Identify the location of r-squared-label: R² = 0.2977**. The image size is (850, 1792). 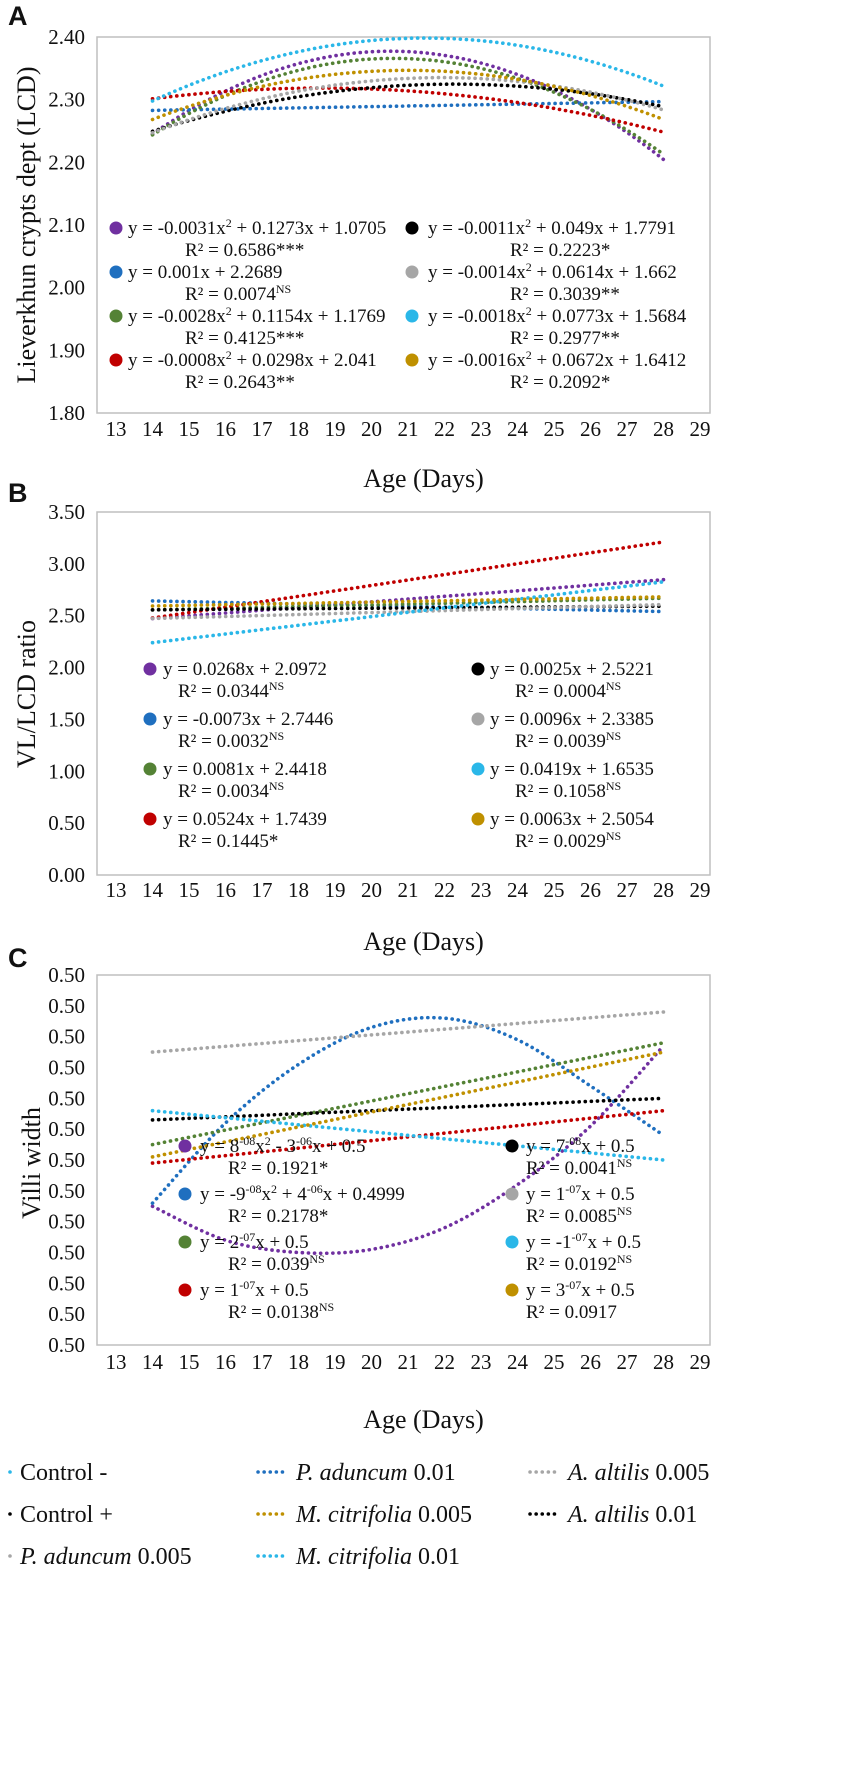
(565, 338).